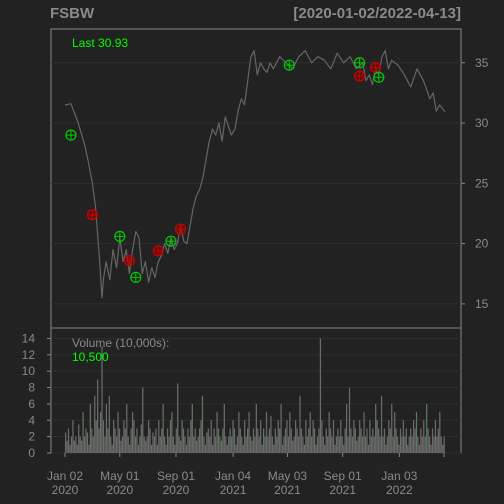  I want to click on last-price-label: Last 30.93, so click(100, 43).